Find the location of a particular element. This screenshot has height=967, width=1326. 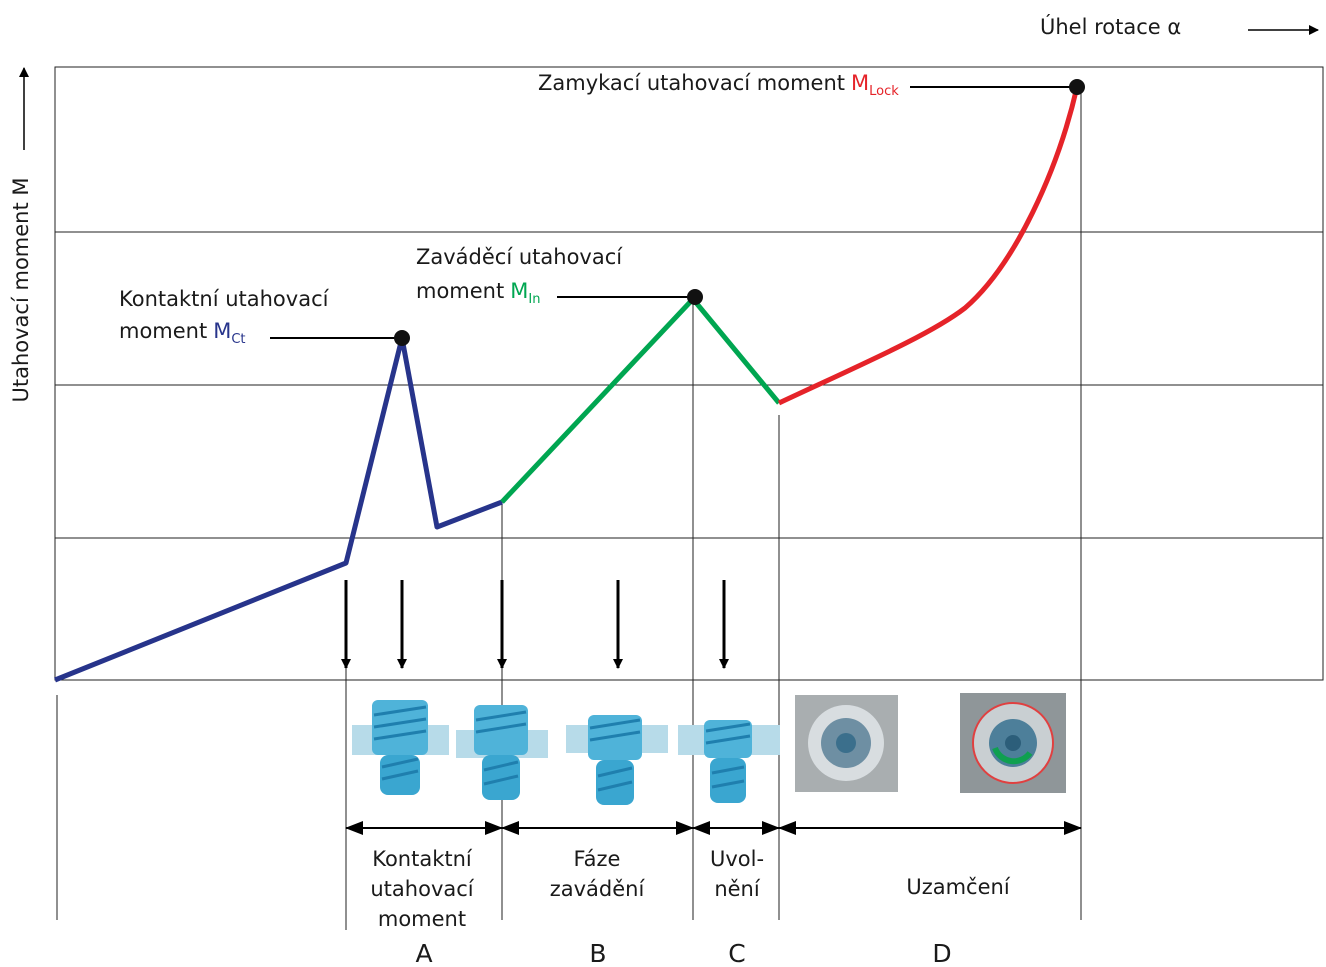

phase-letter: D is located at coordinates (941, 953).